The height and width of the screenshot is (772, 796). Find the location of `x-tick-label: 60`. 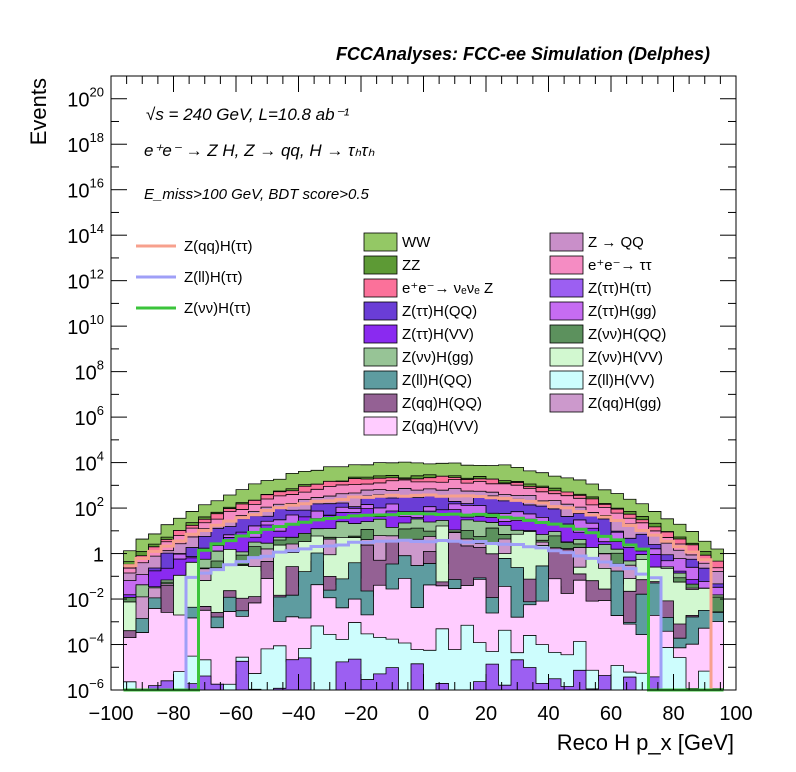

x-tick-label: 60 is located at coordinates (611, 714).